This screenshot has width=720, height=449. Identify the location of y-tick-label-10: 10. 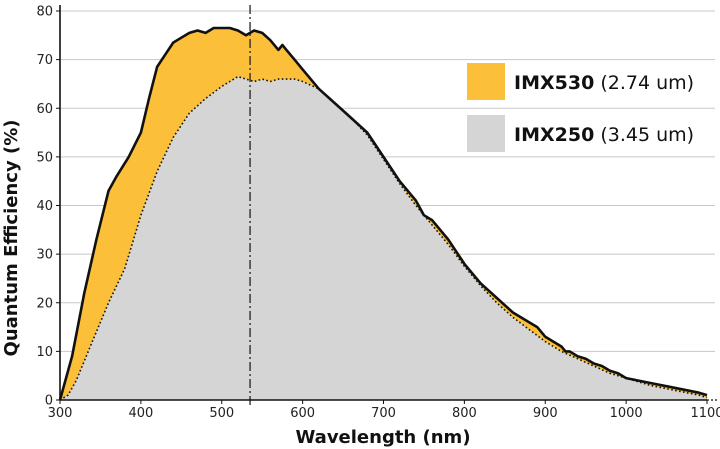
(44, 352).